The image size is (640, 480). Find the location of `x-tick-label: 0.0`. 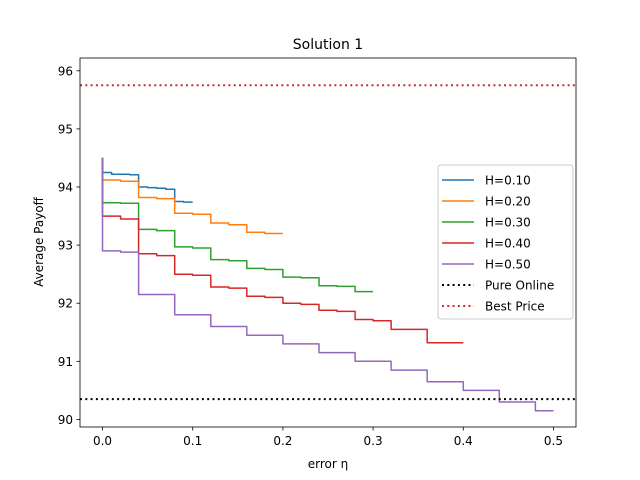

x-tick-label: 0.0 is located at coordinates (102, 441).